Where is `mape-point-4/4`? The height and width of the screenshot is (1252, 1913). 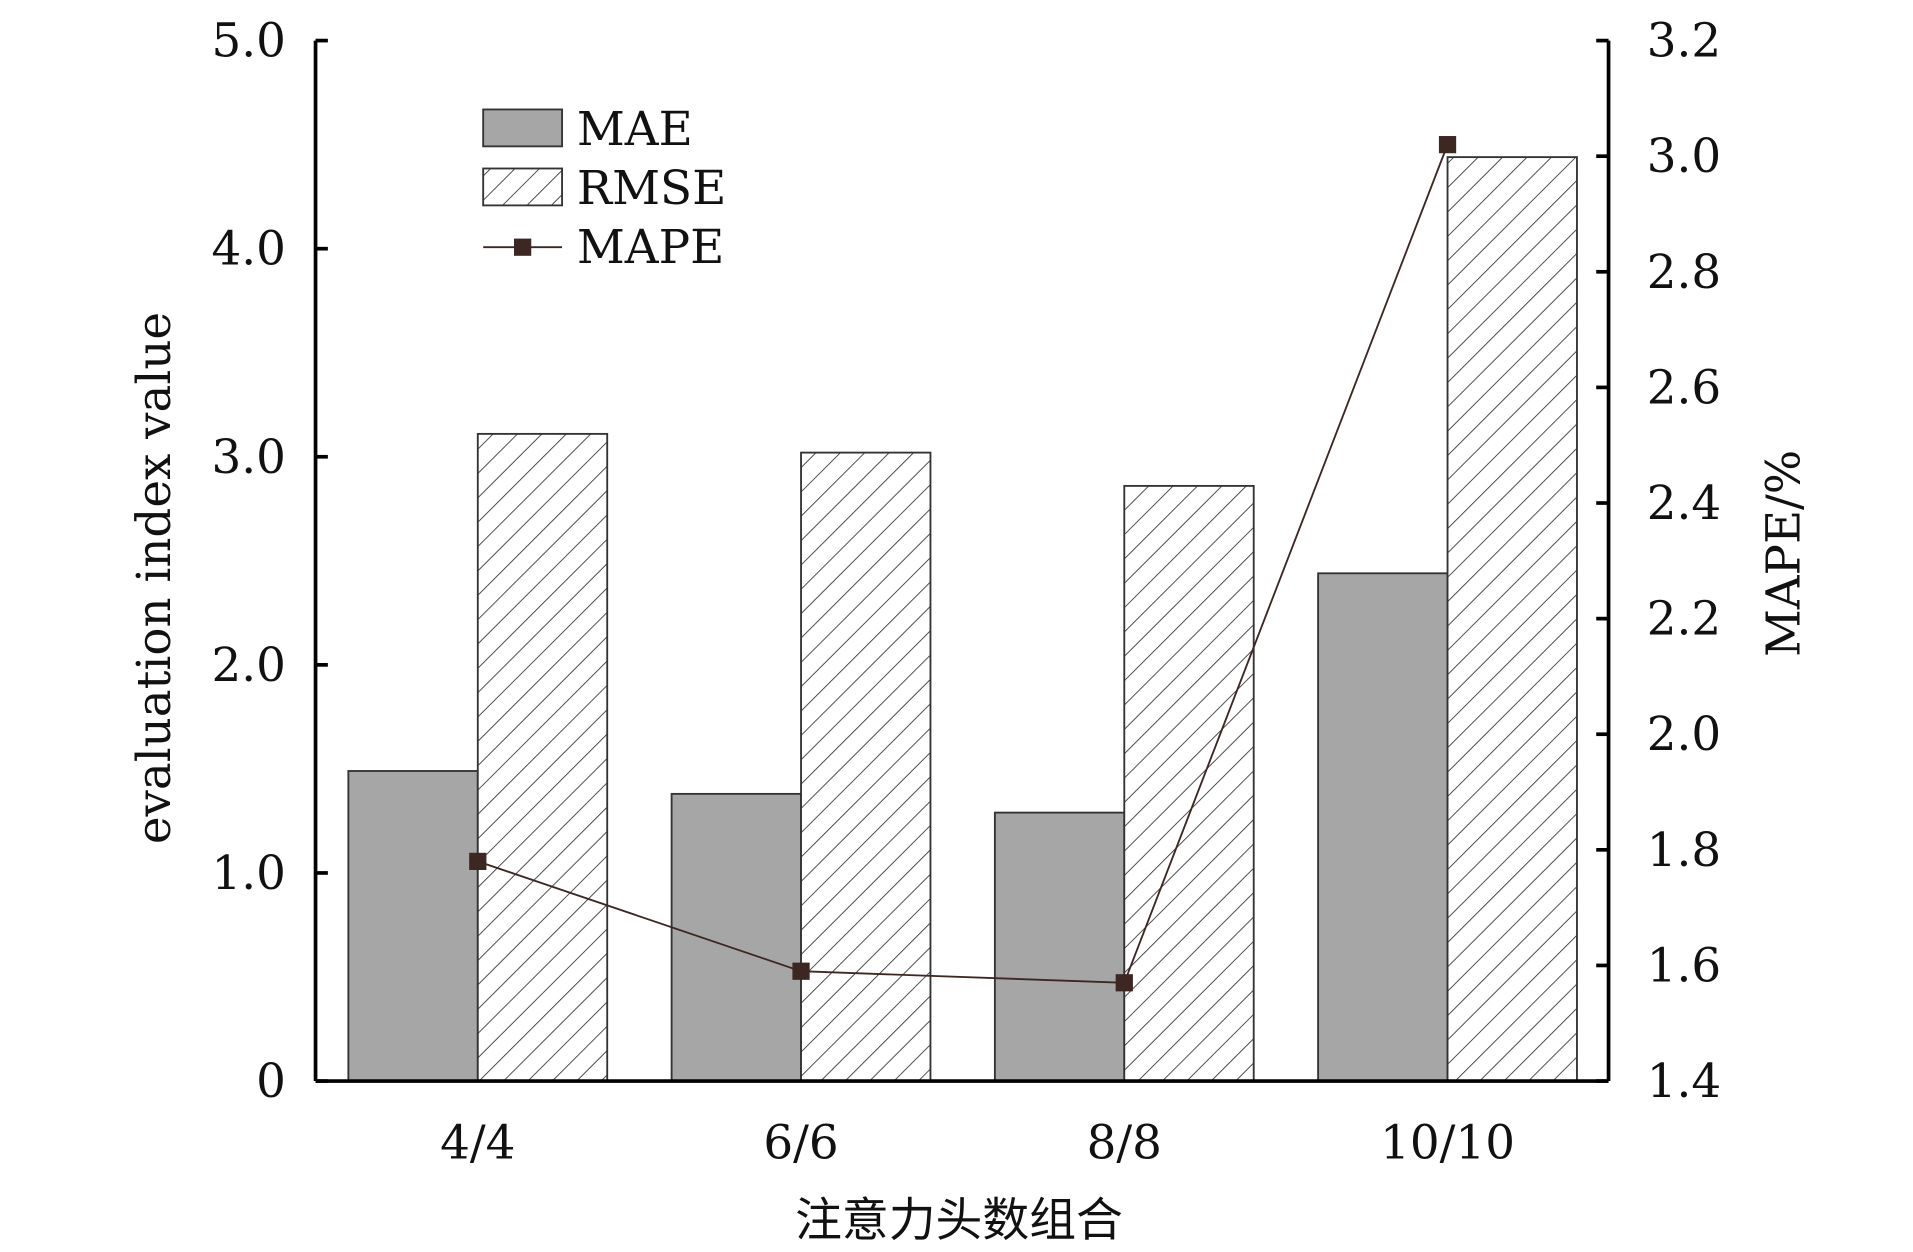
mape-point-4/4 is located at coordinates (478, 861).